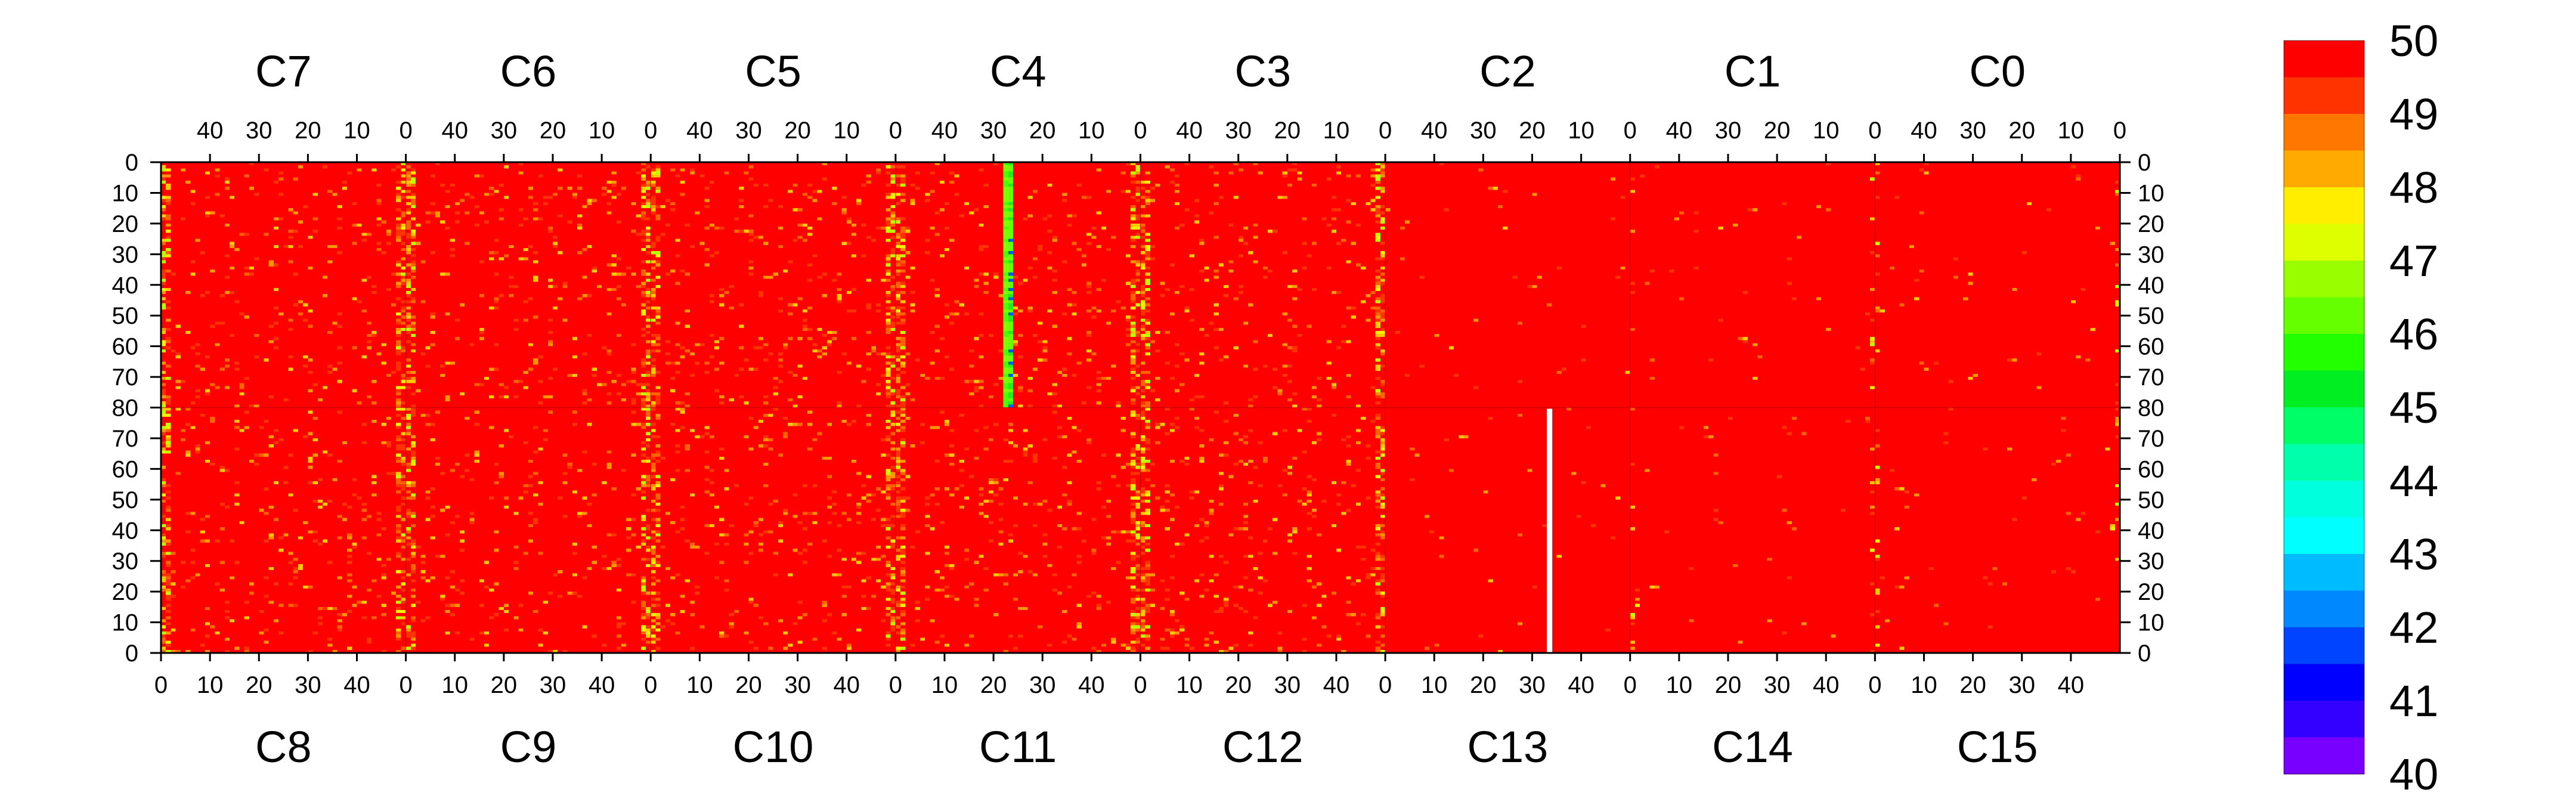 The width and height of the screenshot is (2576, 805). Describe the element at coordinates (1264, 71) in the screenshot. I see `panel-label-c3: C3` at that location.